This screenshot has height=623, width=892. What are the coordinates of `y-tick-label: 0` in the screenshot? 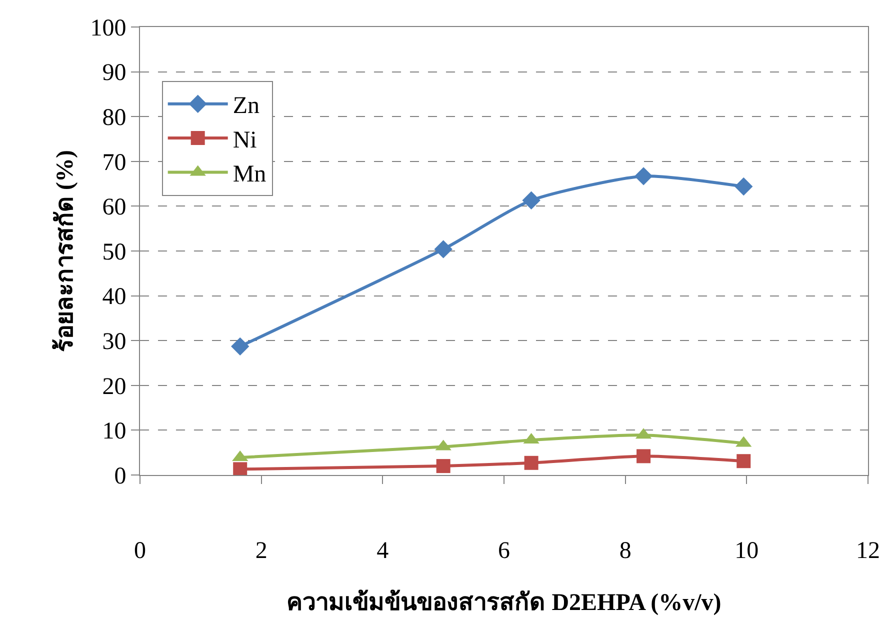 It's located at (120, 476).